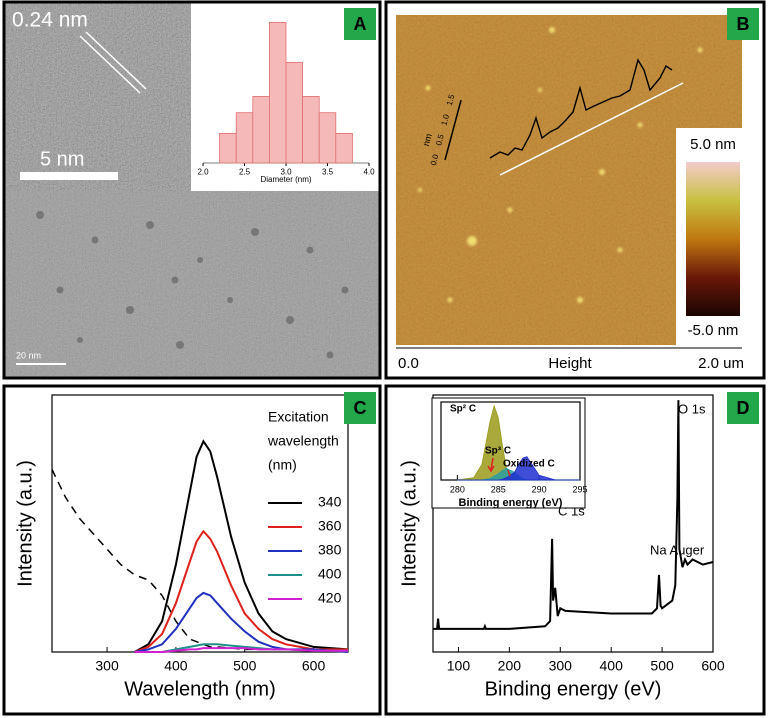 Image resolution: width=768 pixels, height=718 pixels. I want to click on x-tick-label: 290, so click(539, 489).